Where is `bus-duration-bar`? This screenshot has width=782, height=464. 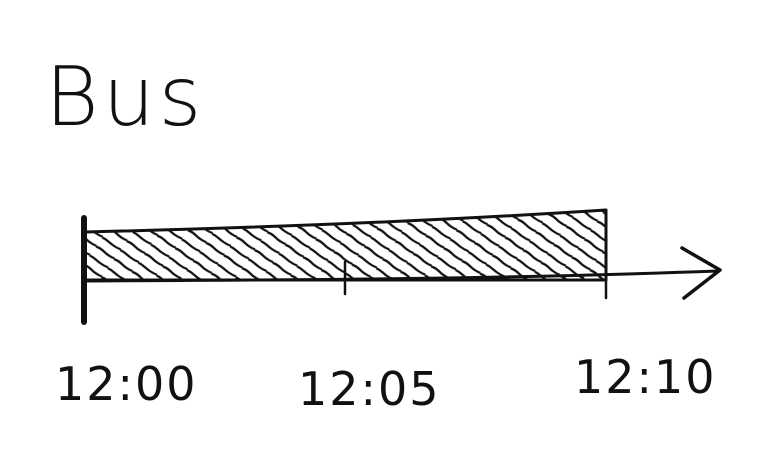 bus-duration-bar is located at coordinates (346, 245).